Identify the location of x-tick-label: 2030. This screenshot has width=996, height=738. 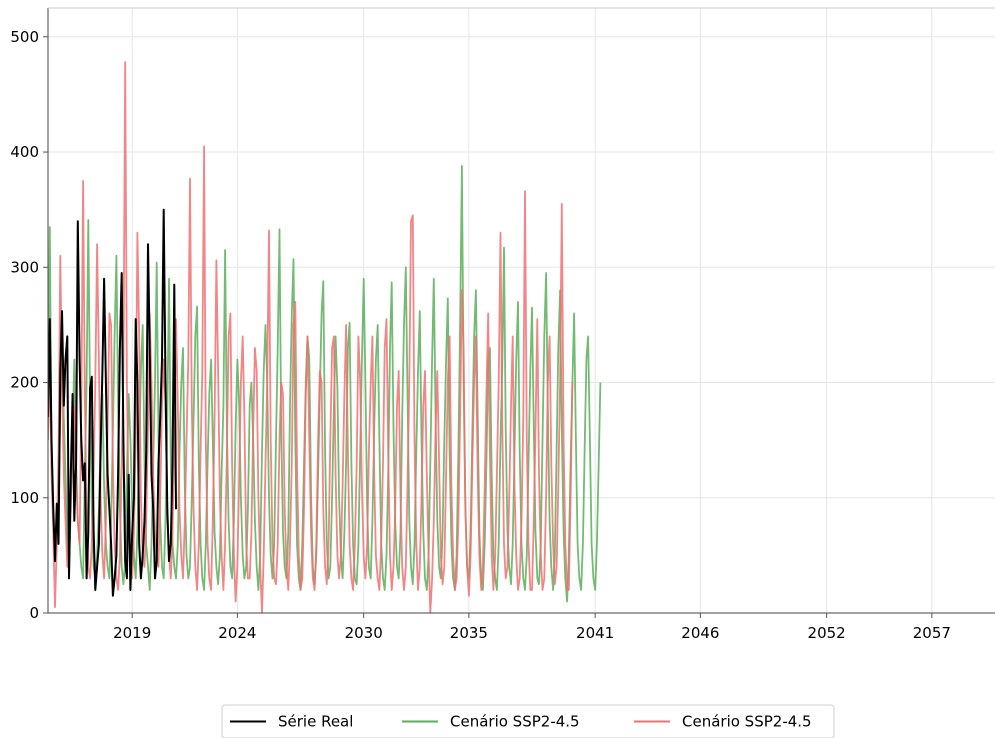
(364, 633).